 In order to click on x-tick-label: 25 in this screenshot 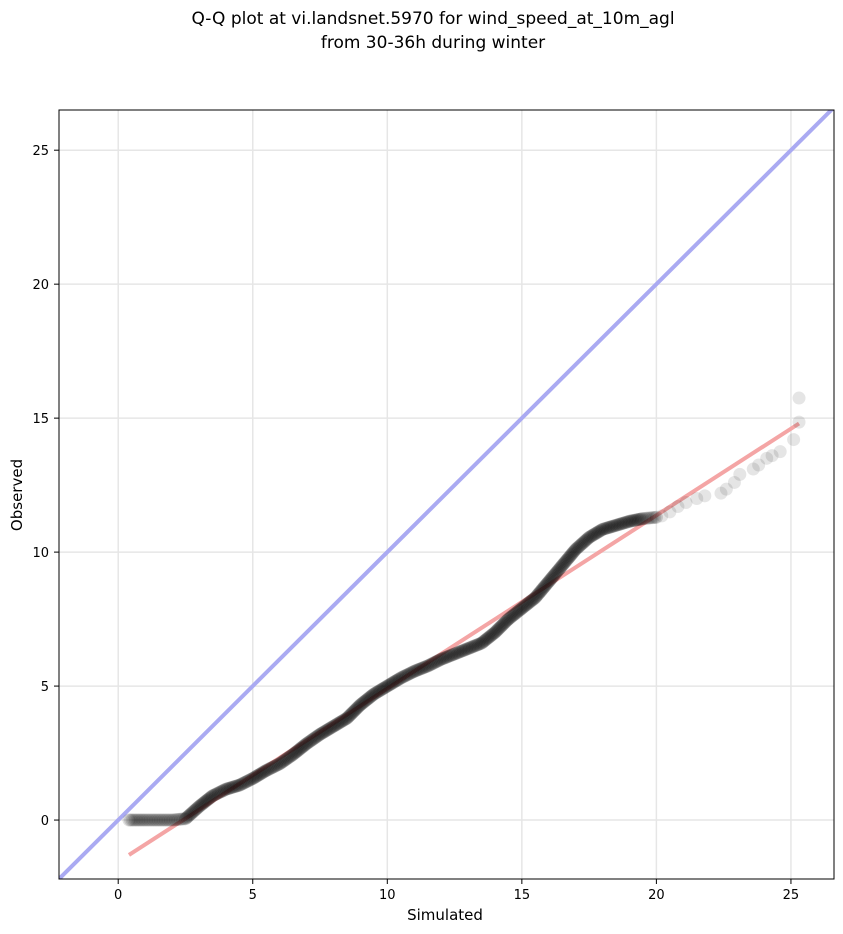, I will do `click(791, 895)`.